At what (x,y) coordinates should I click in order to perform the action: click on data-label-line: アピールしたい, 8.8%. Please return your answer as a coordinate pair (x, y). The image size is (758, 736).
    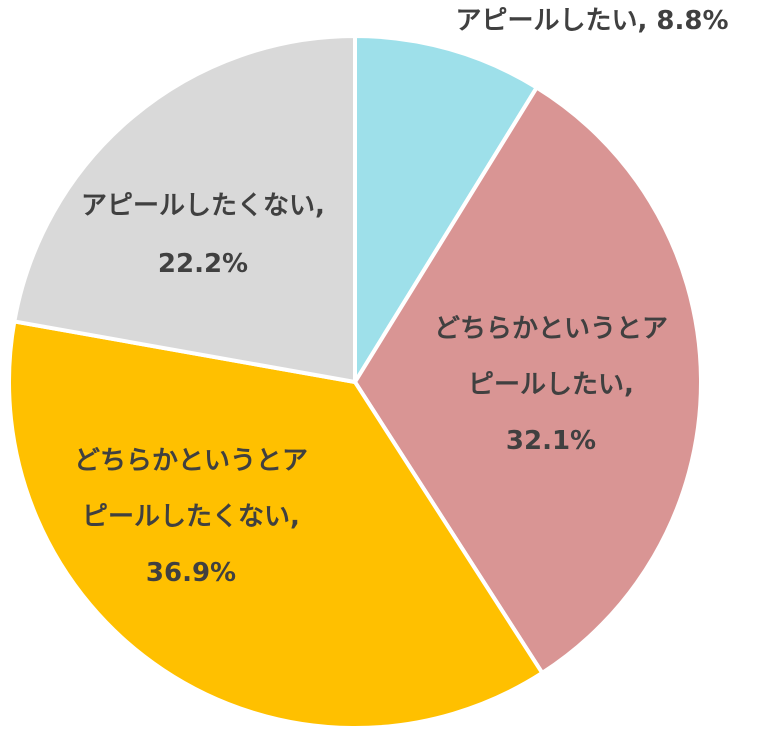
    Looking at the image, I should click on (591, 21).